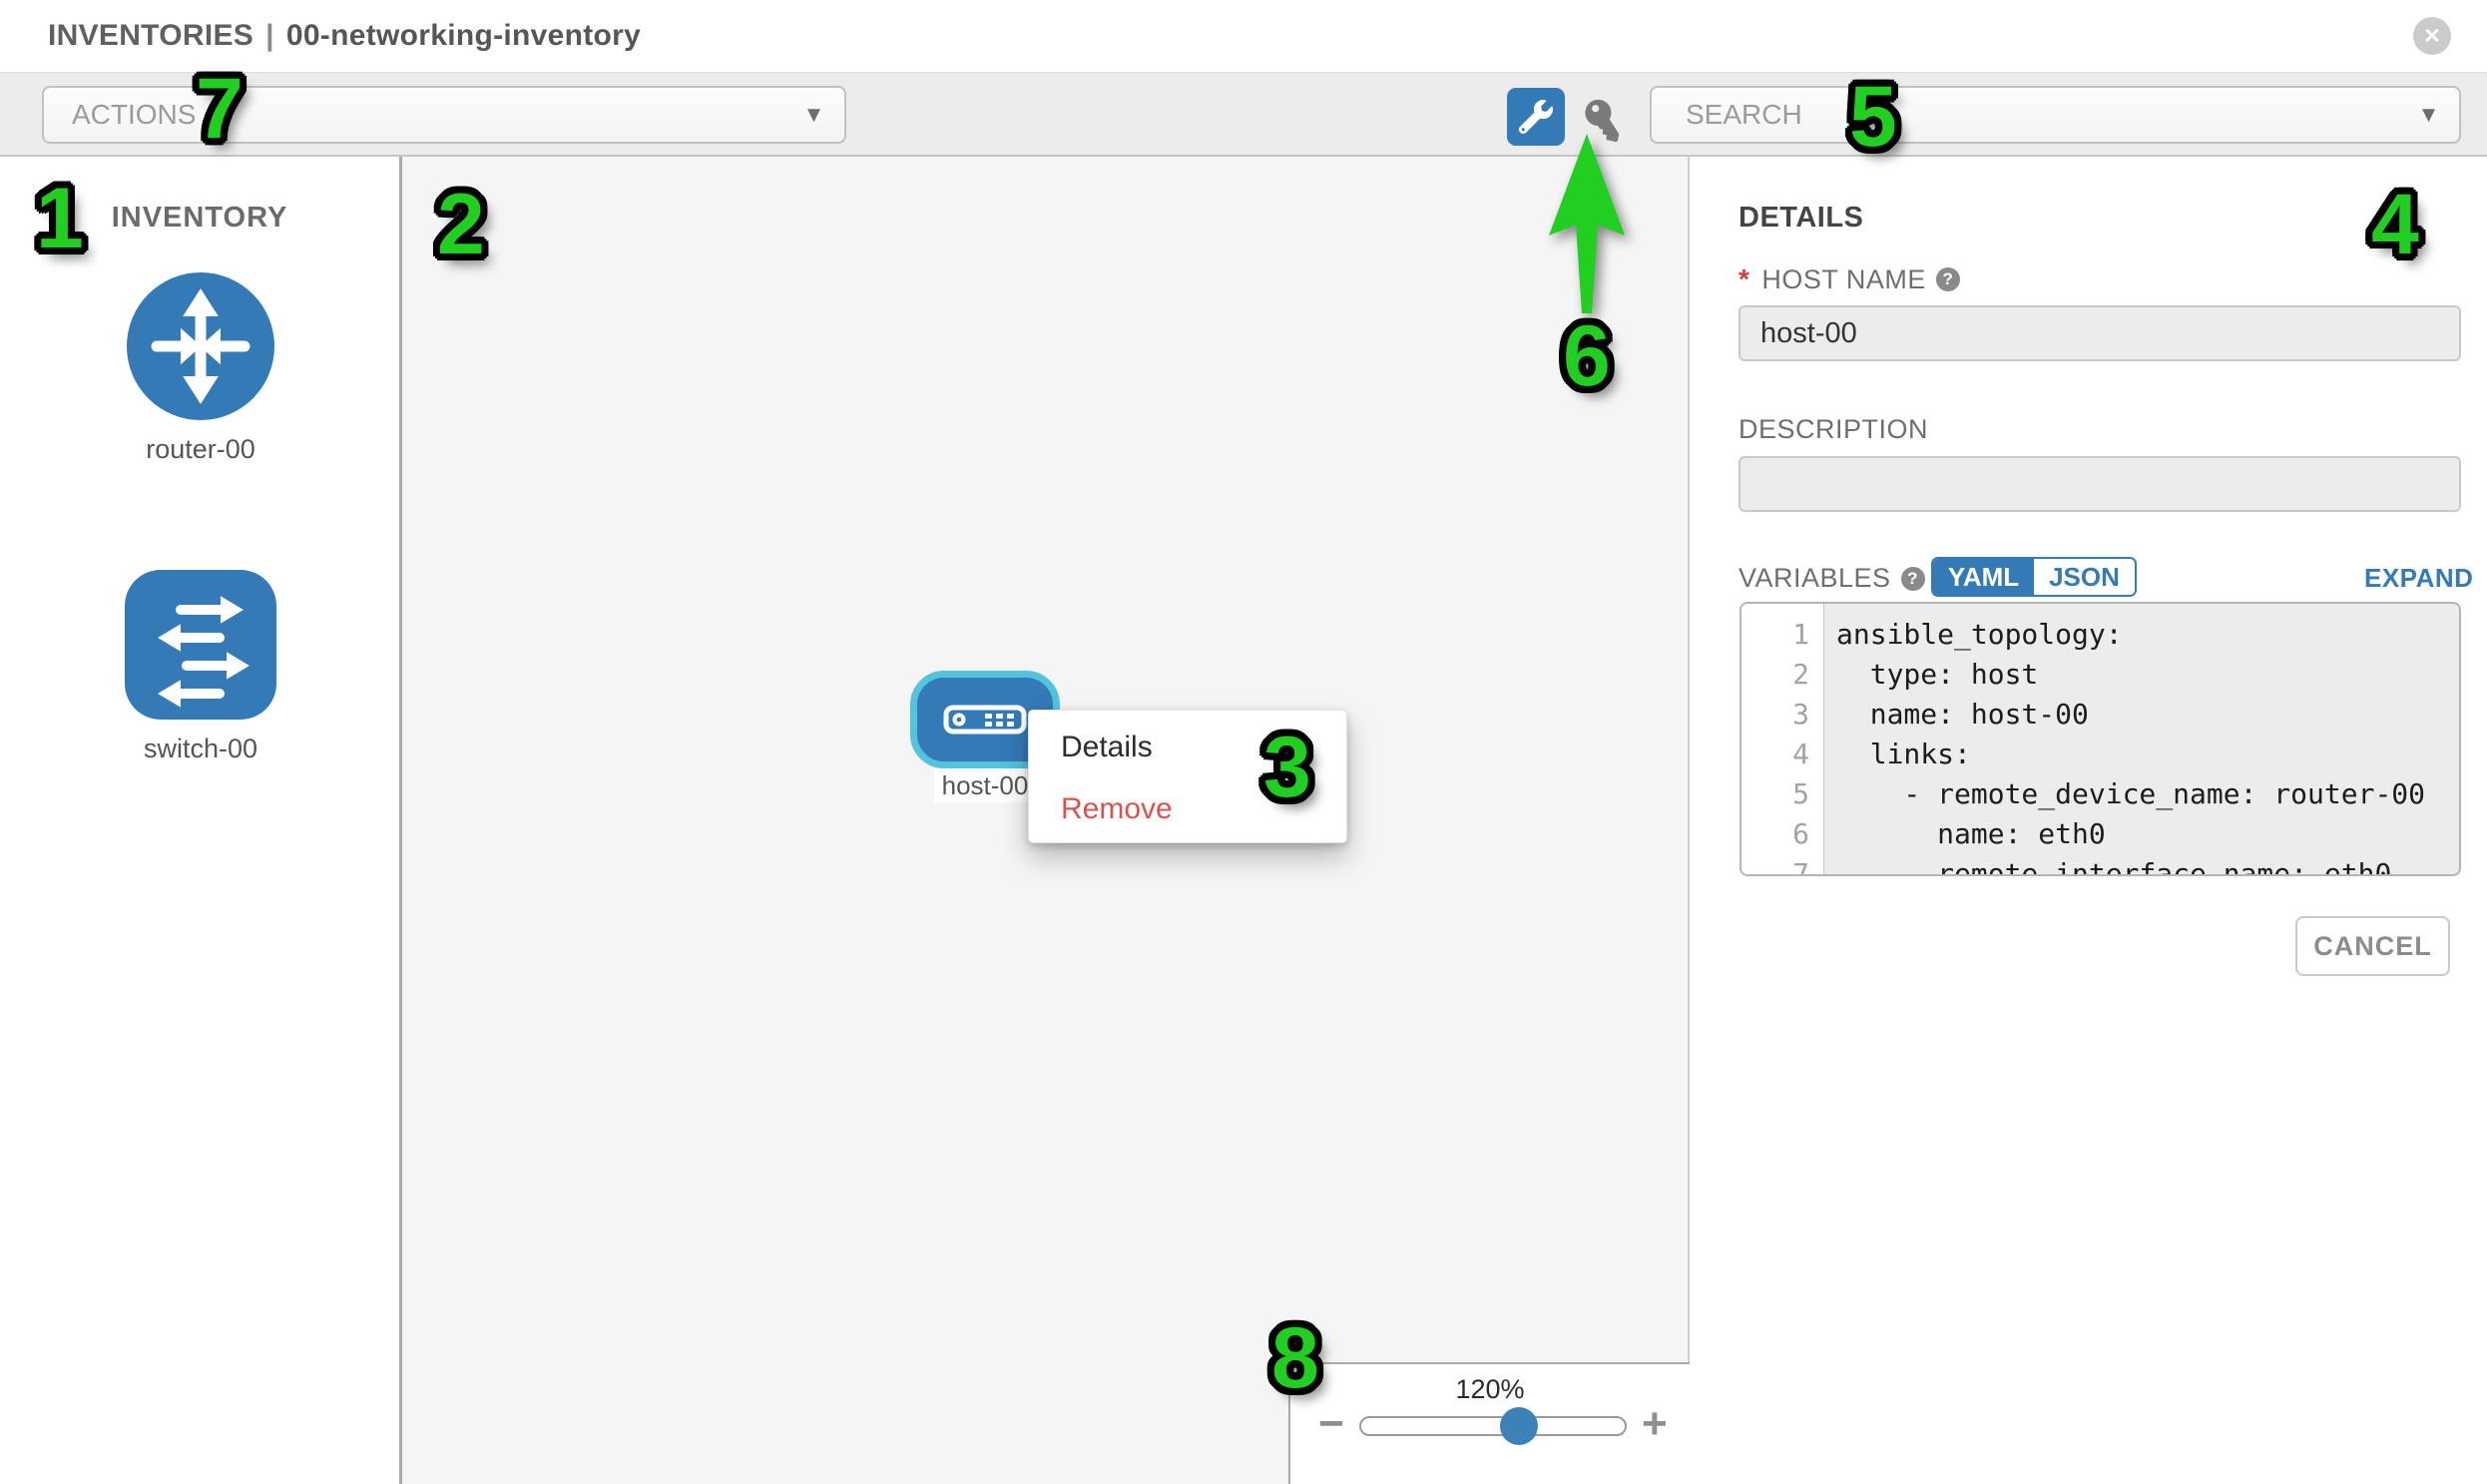 This screenshot has height=1484, width=2487. I want to click on annotation-number-1: 1, so click(60, 218).